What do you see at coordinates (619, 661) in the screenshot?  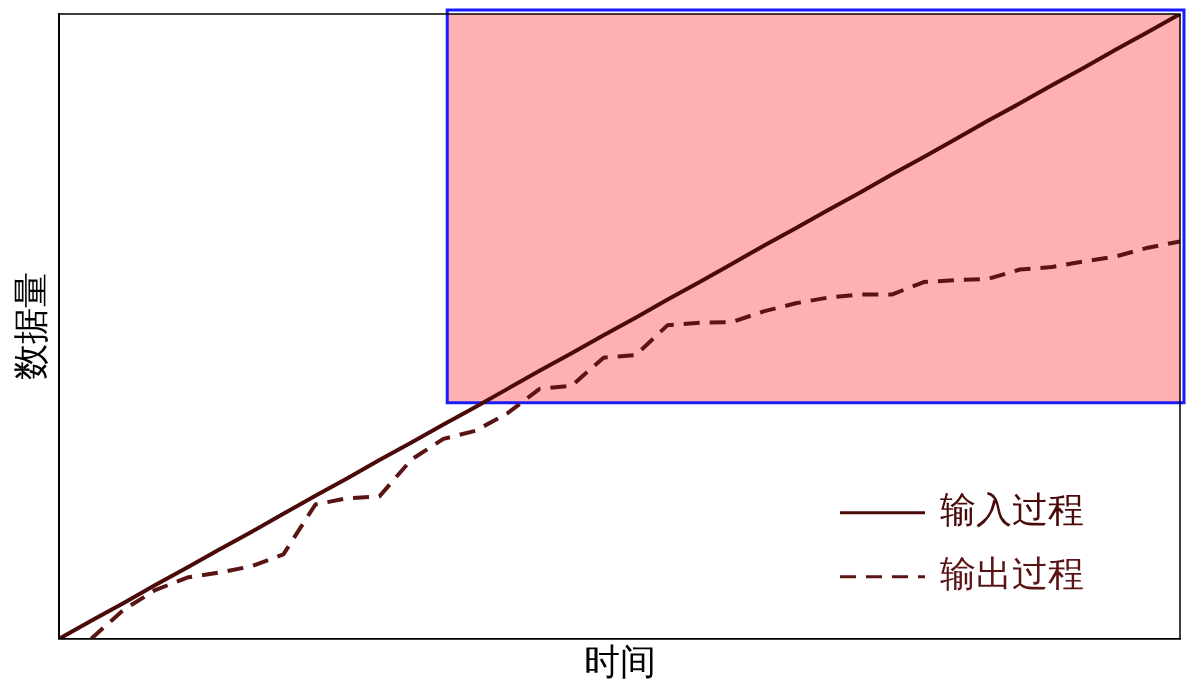 I see `x-axis-title: 时间` at bounding box center [619, 661].